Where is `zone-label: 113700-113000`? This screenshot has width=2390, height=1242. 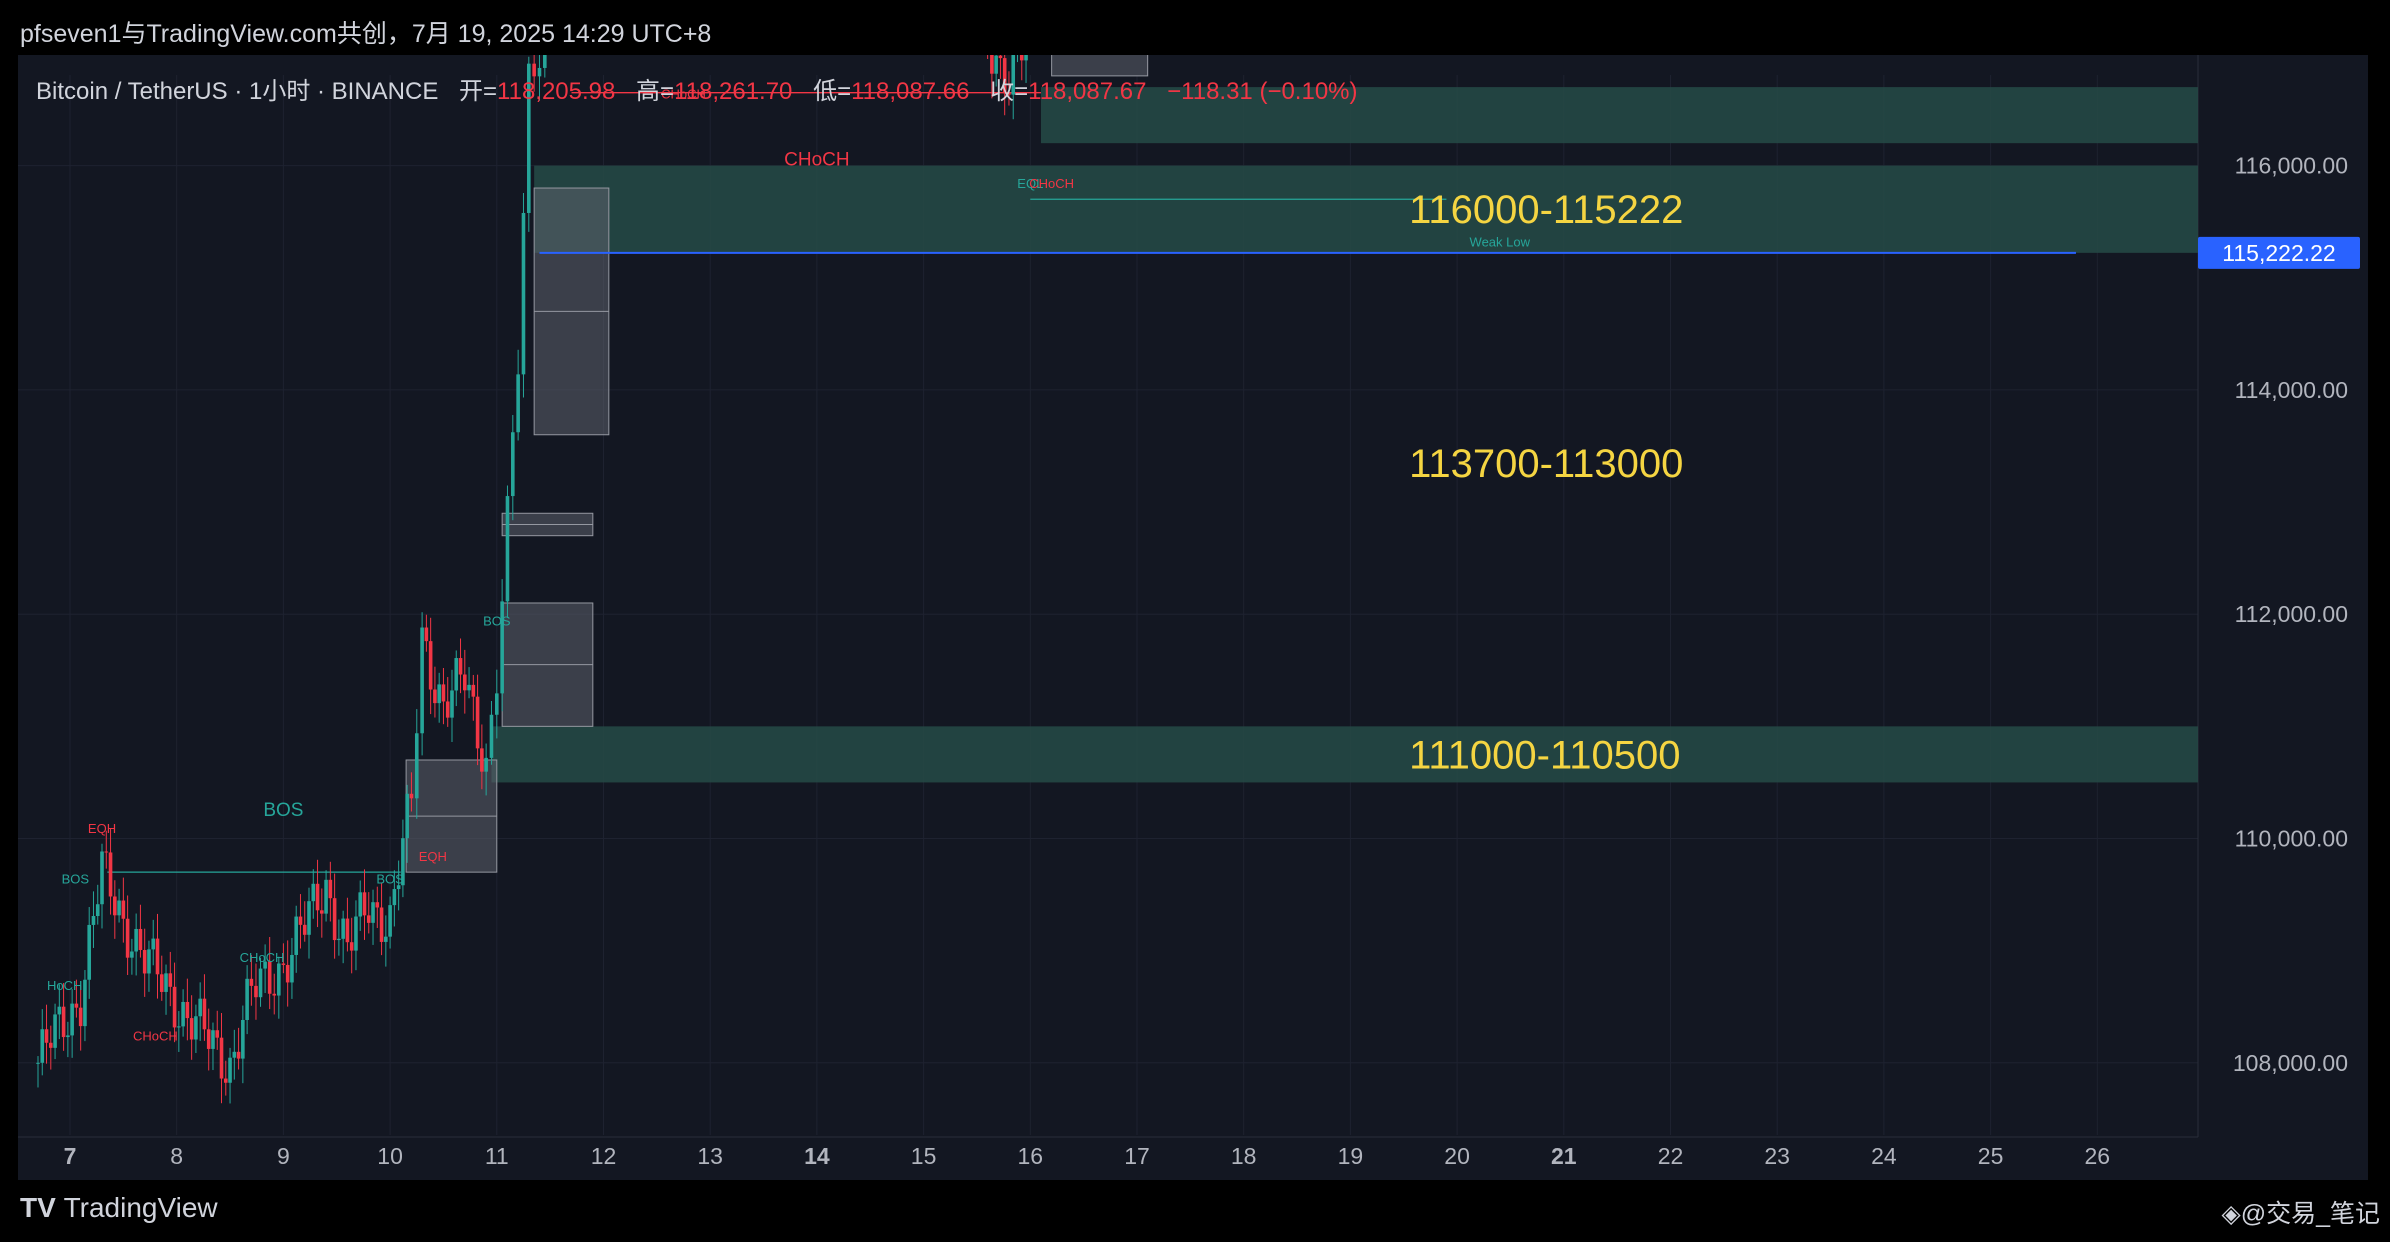
zone-label: 113700-113000 is located at coordinates (1546, 464).